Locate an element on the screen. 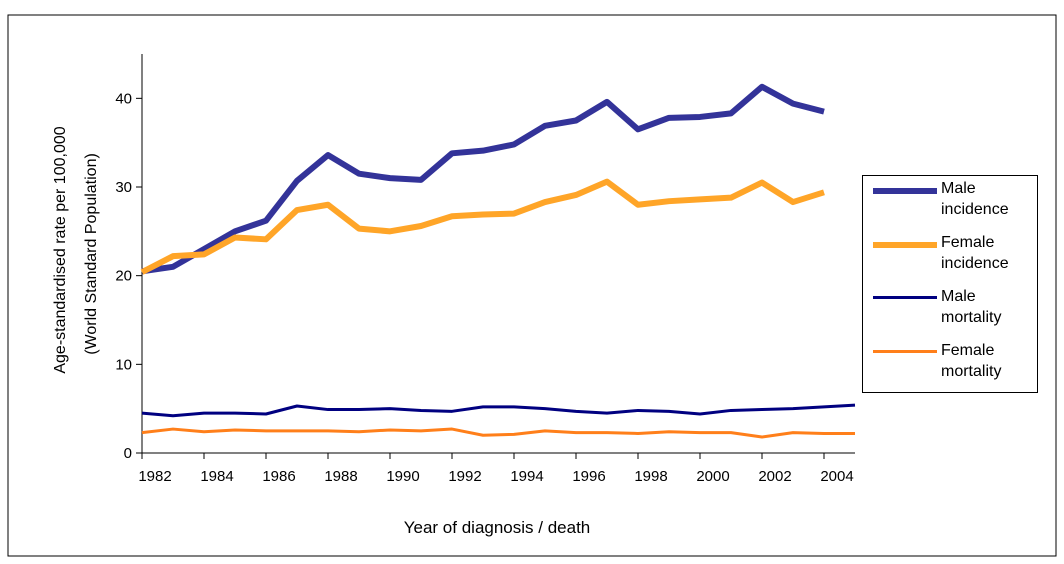 Image resolution: width=1064 pixels, height=564 pixels. legend-item: Female mortality is located at coordinates (950, 366).